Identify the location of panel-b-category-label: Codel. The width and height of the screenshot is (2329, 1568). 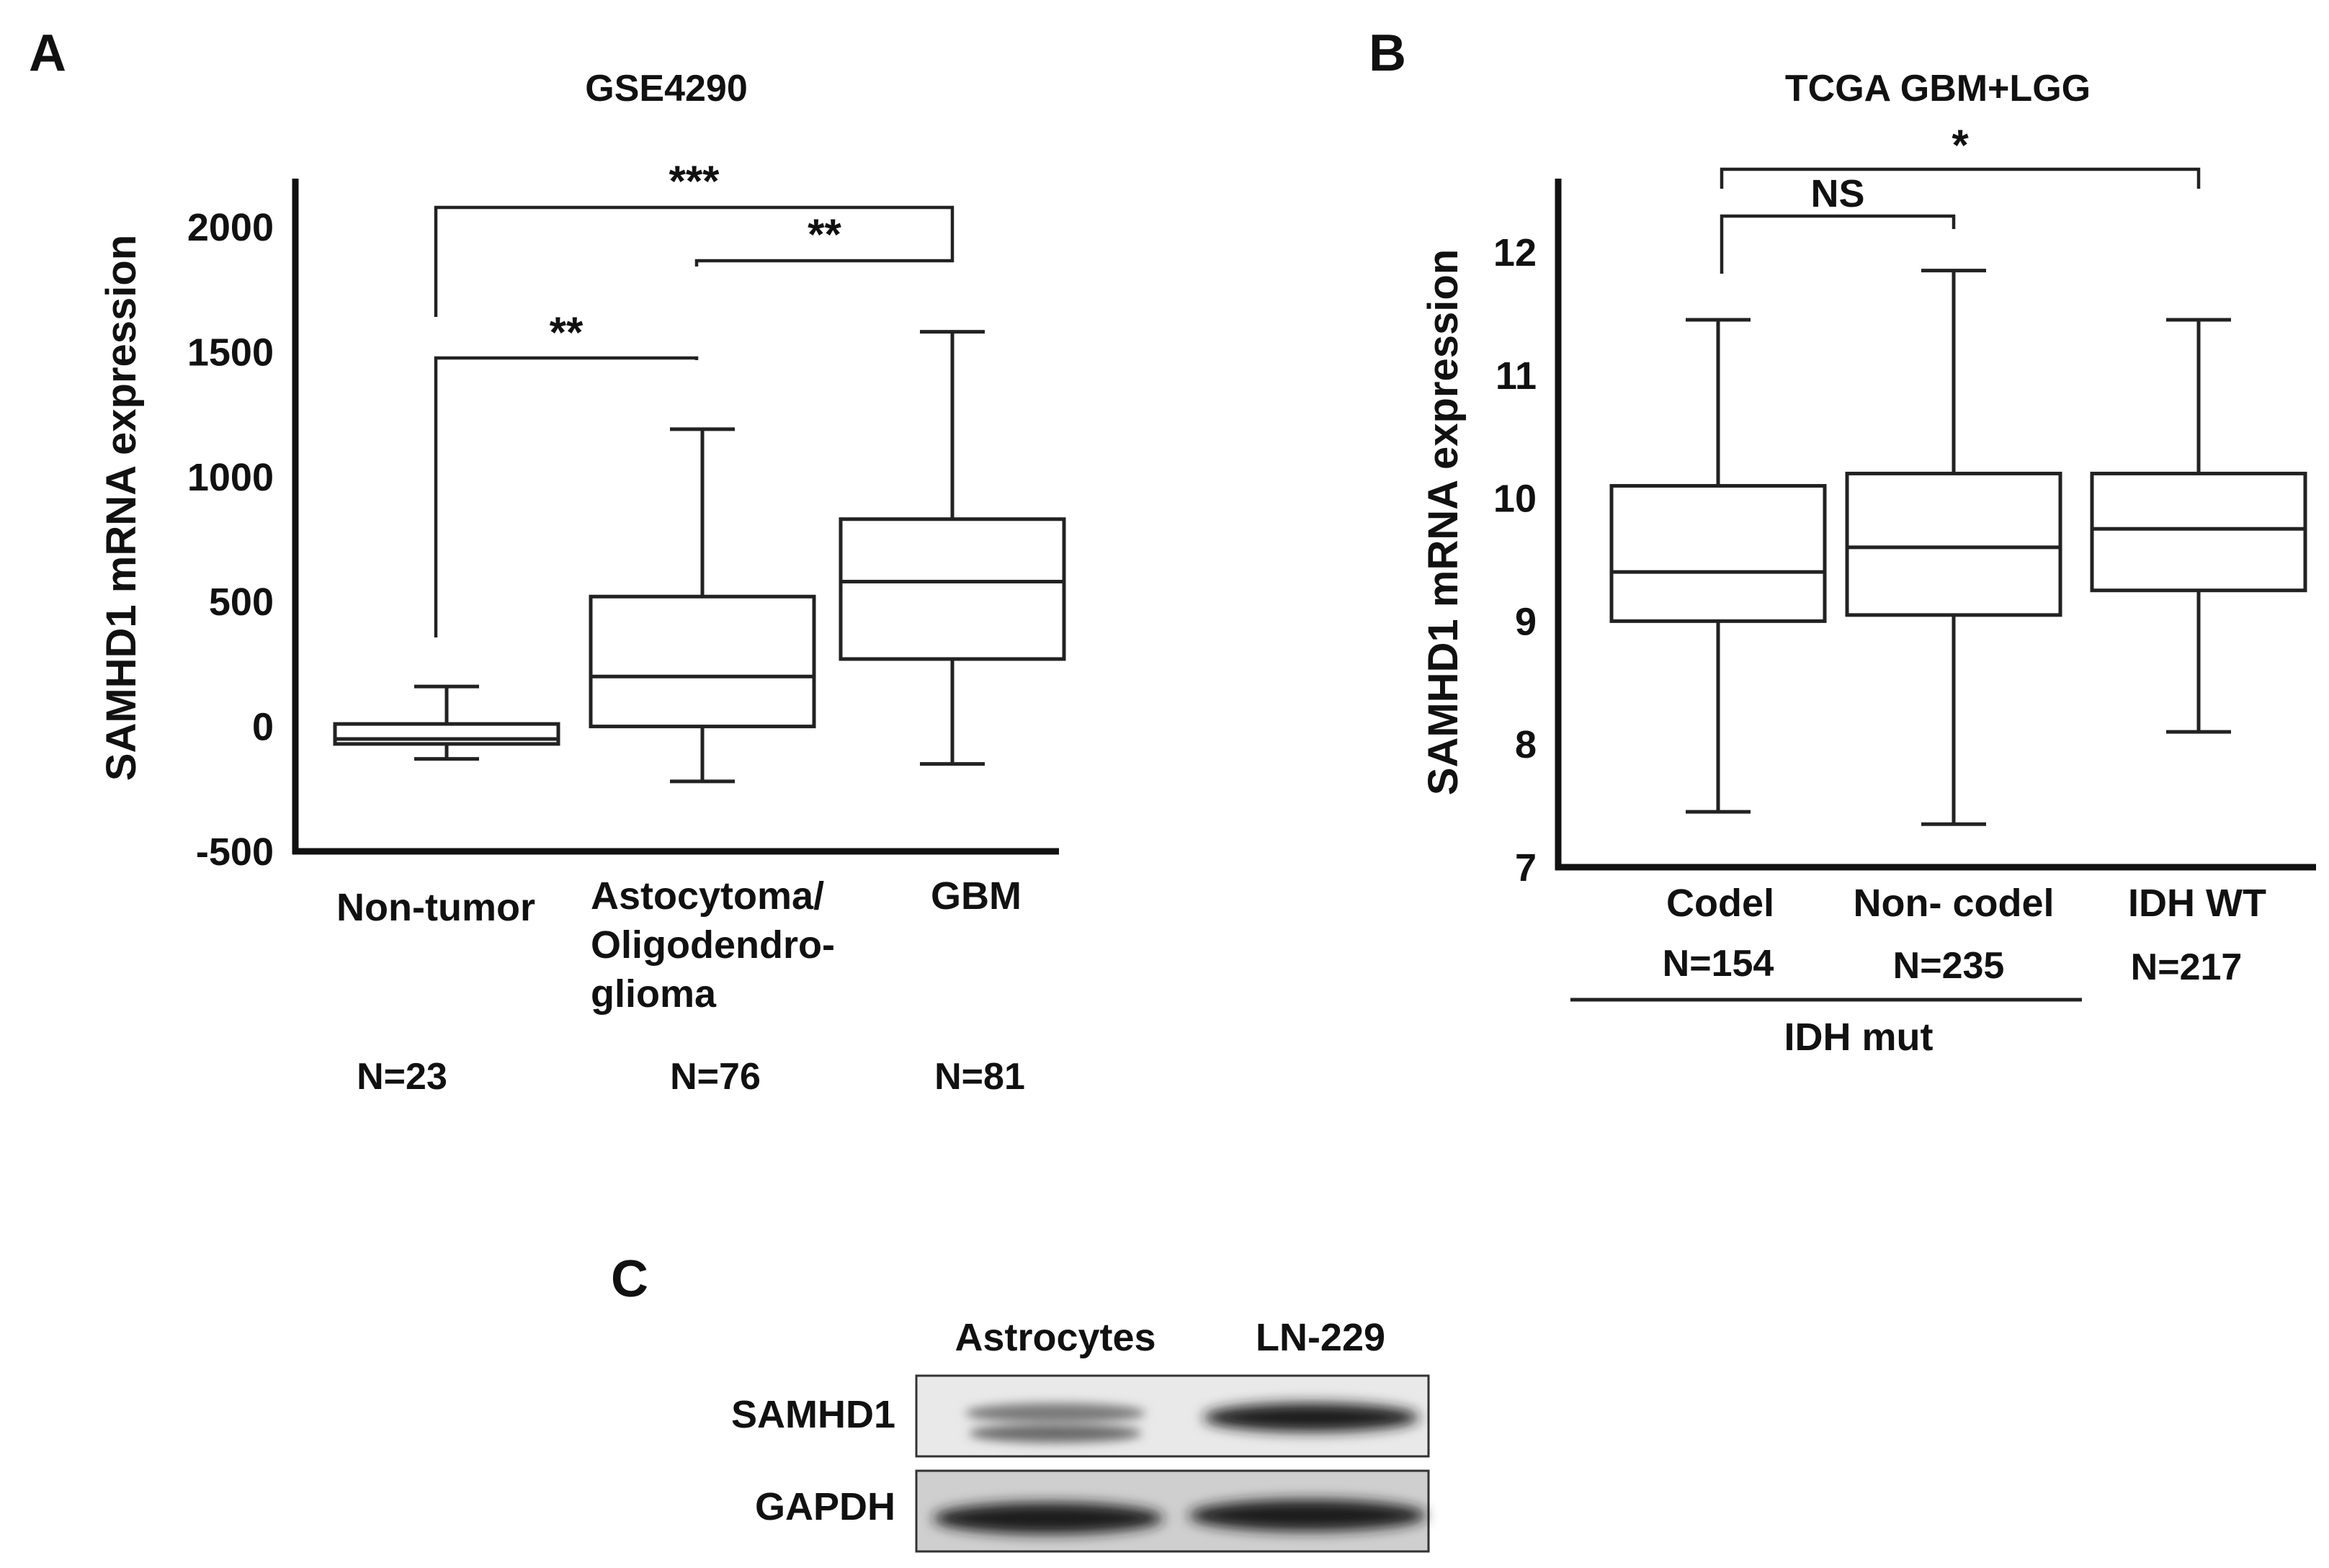
(1720, 904).